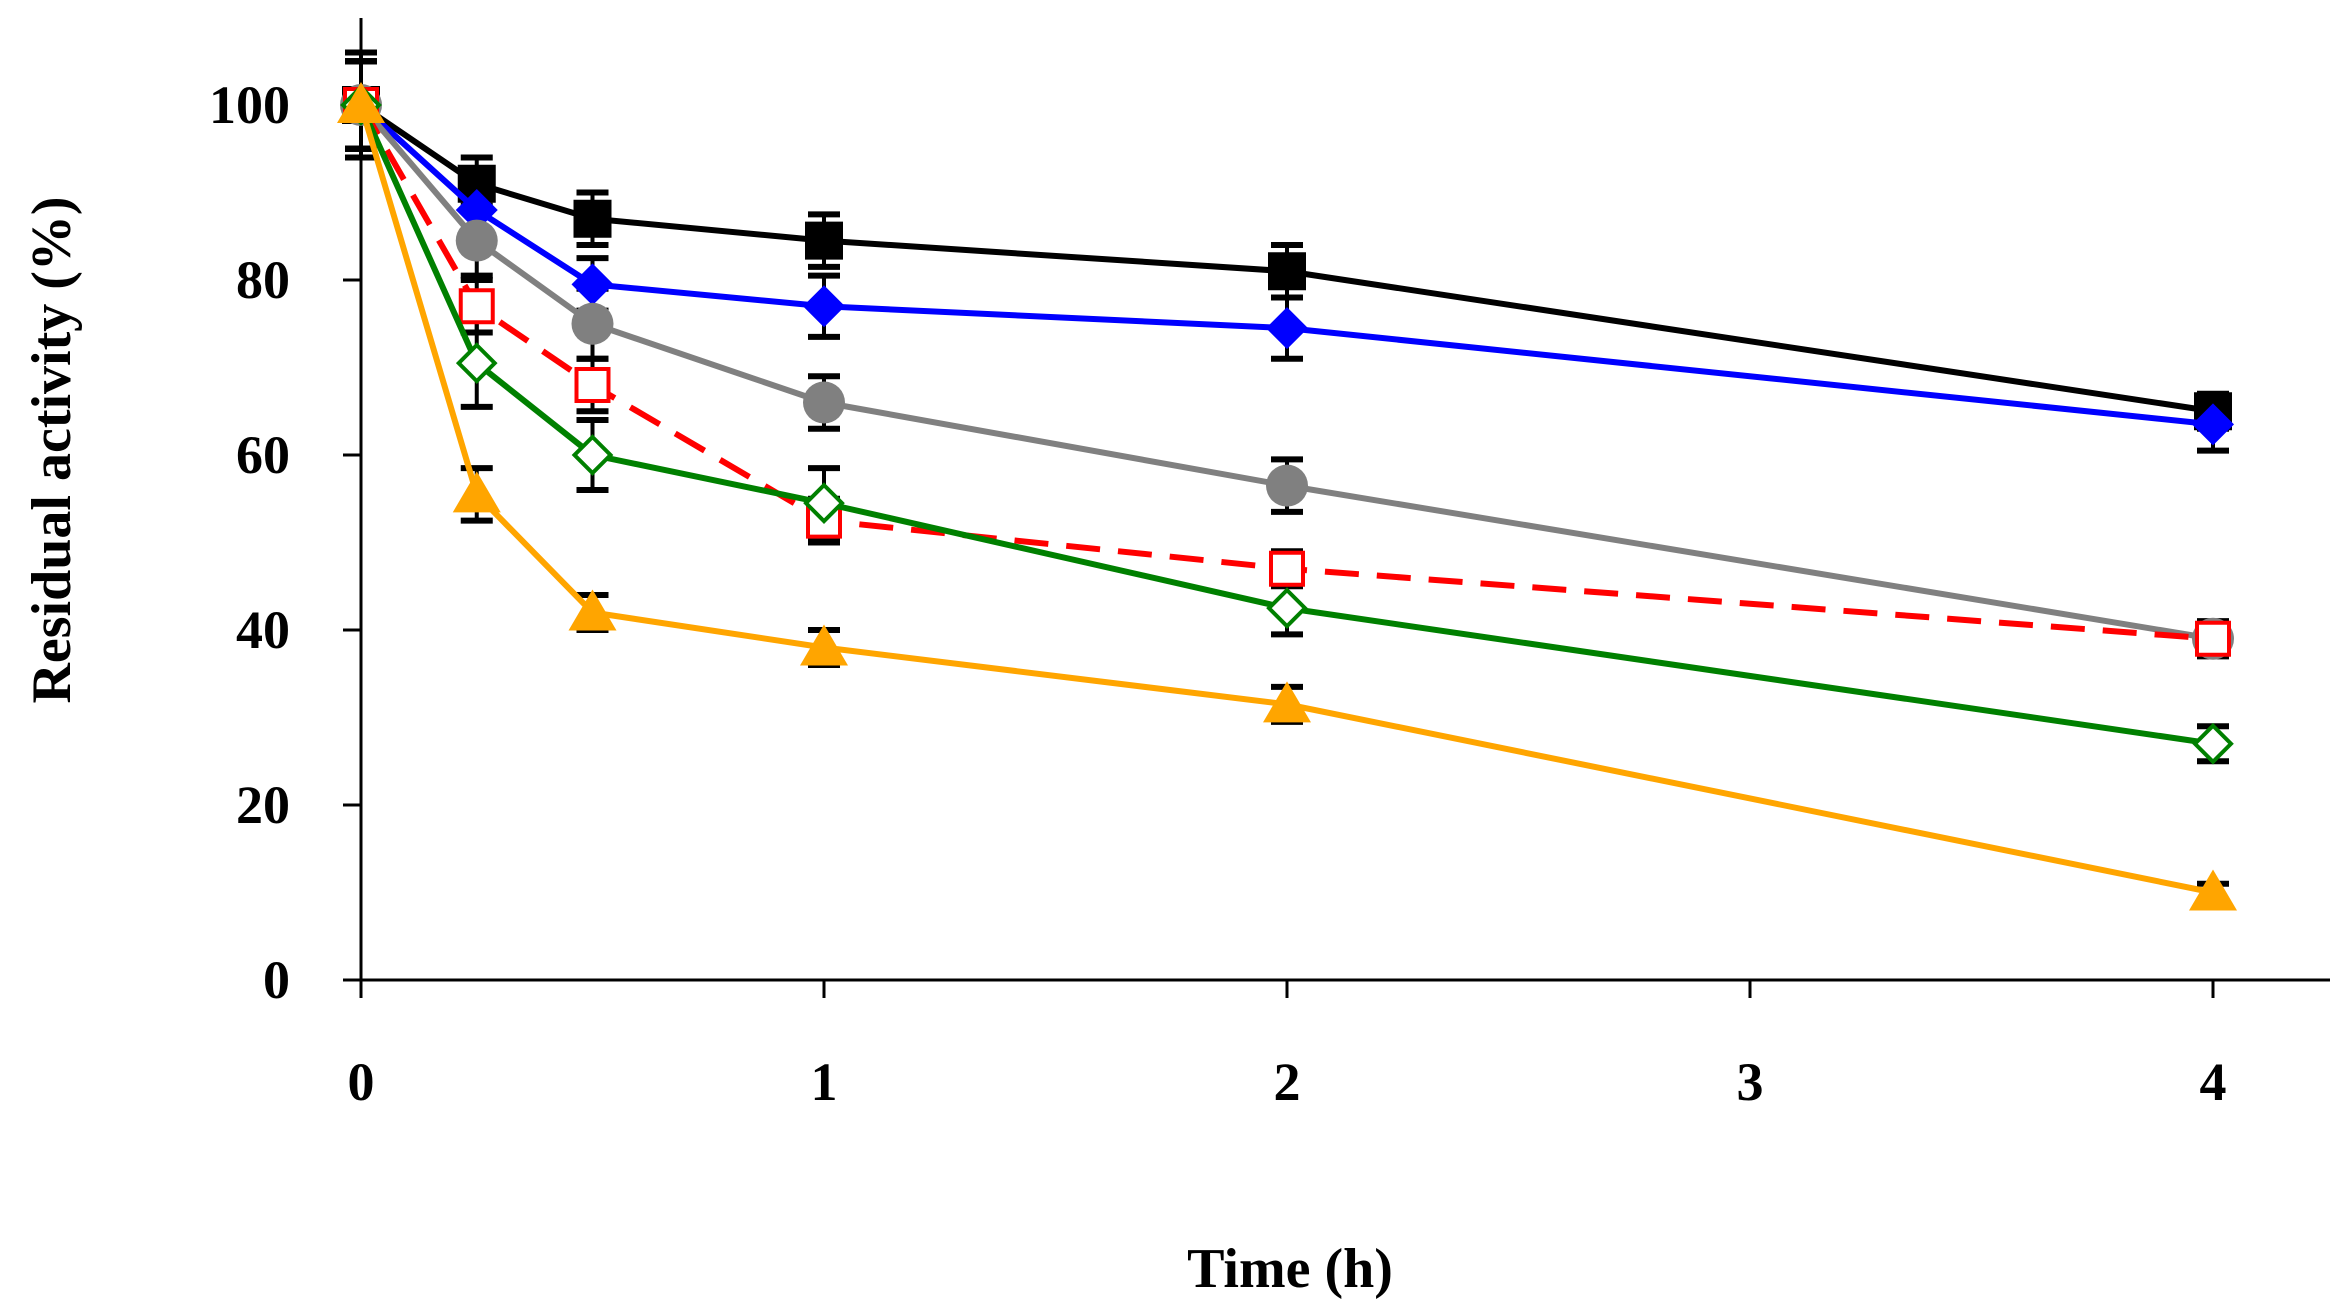 The height and width of the screenshot is (1307, 2343). Describe the element at coordinates (361, 1082) in the screenshot. I see `x-tick-label: 0` at that location.